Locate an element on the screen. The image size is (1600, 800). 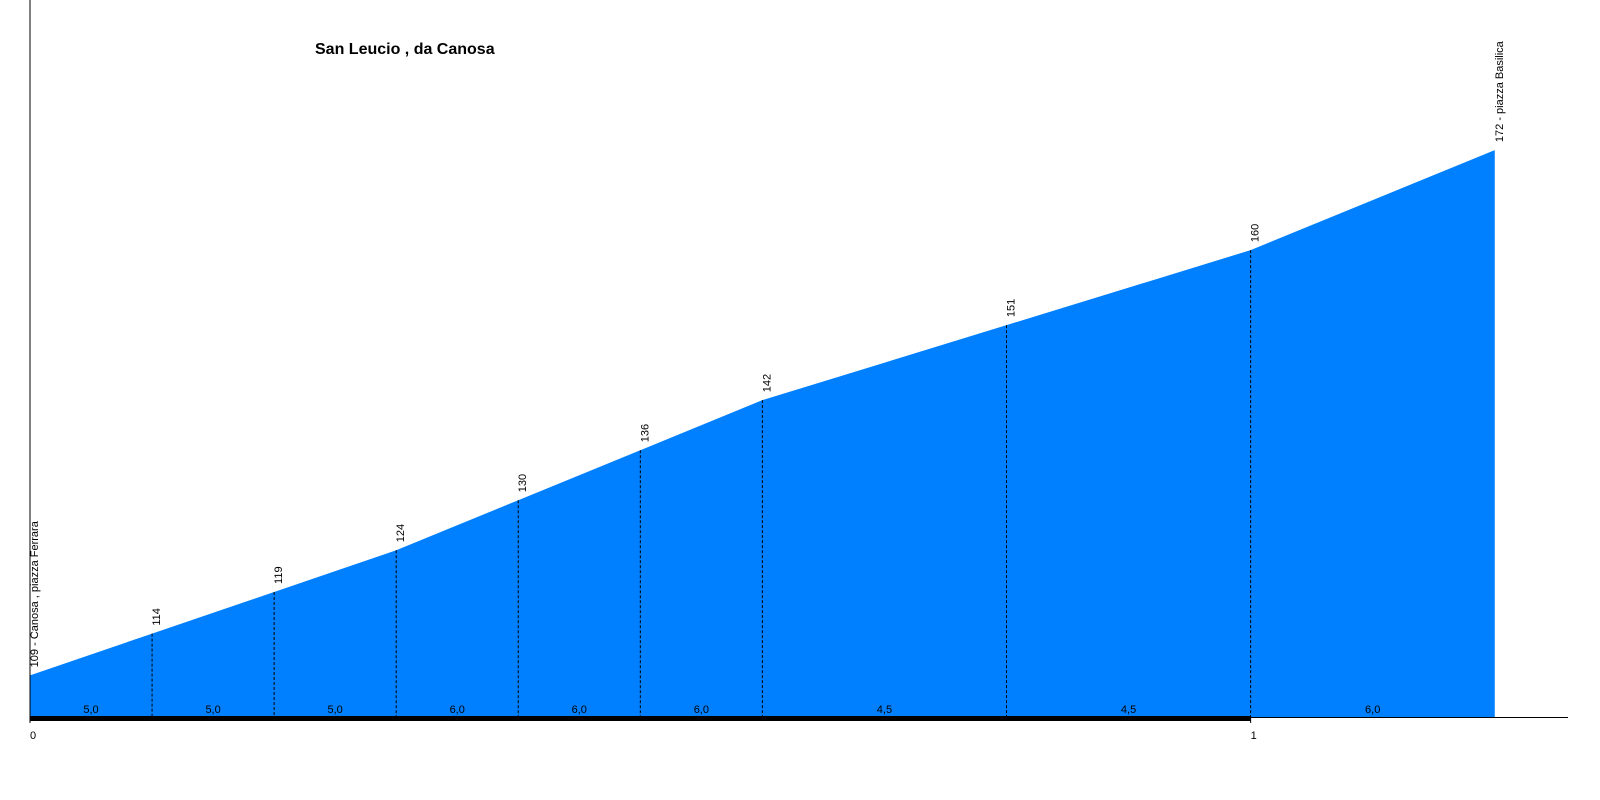
point-label: 124 is located at coordinates (401, 533).